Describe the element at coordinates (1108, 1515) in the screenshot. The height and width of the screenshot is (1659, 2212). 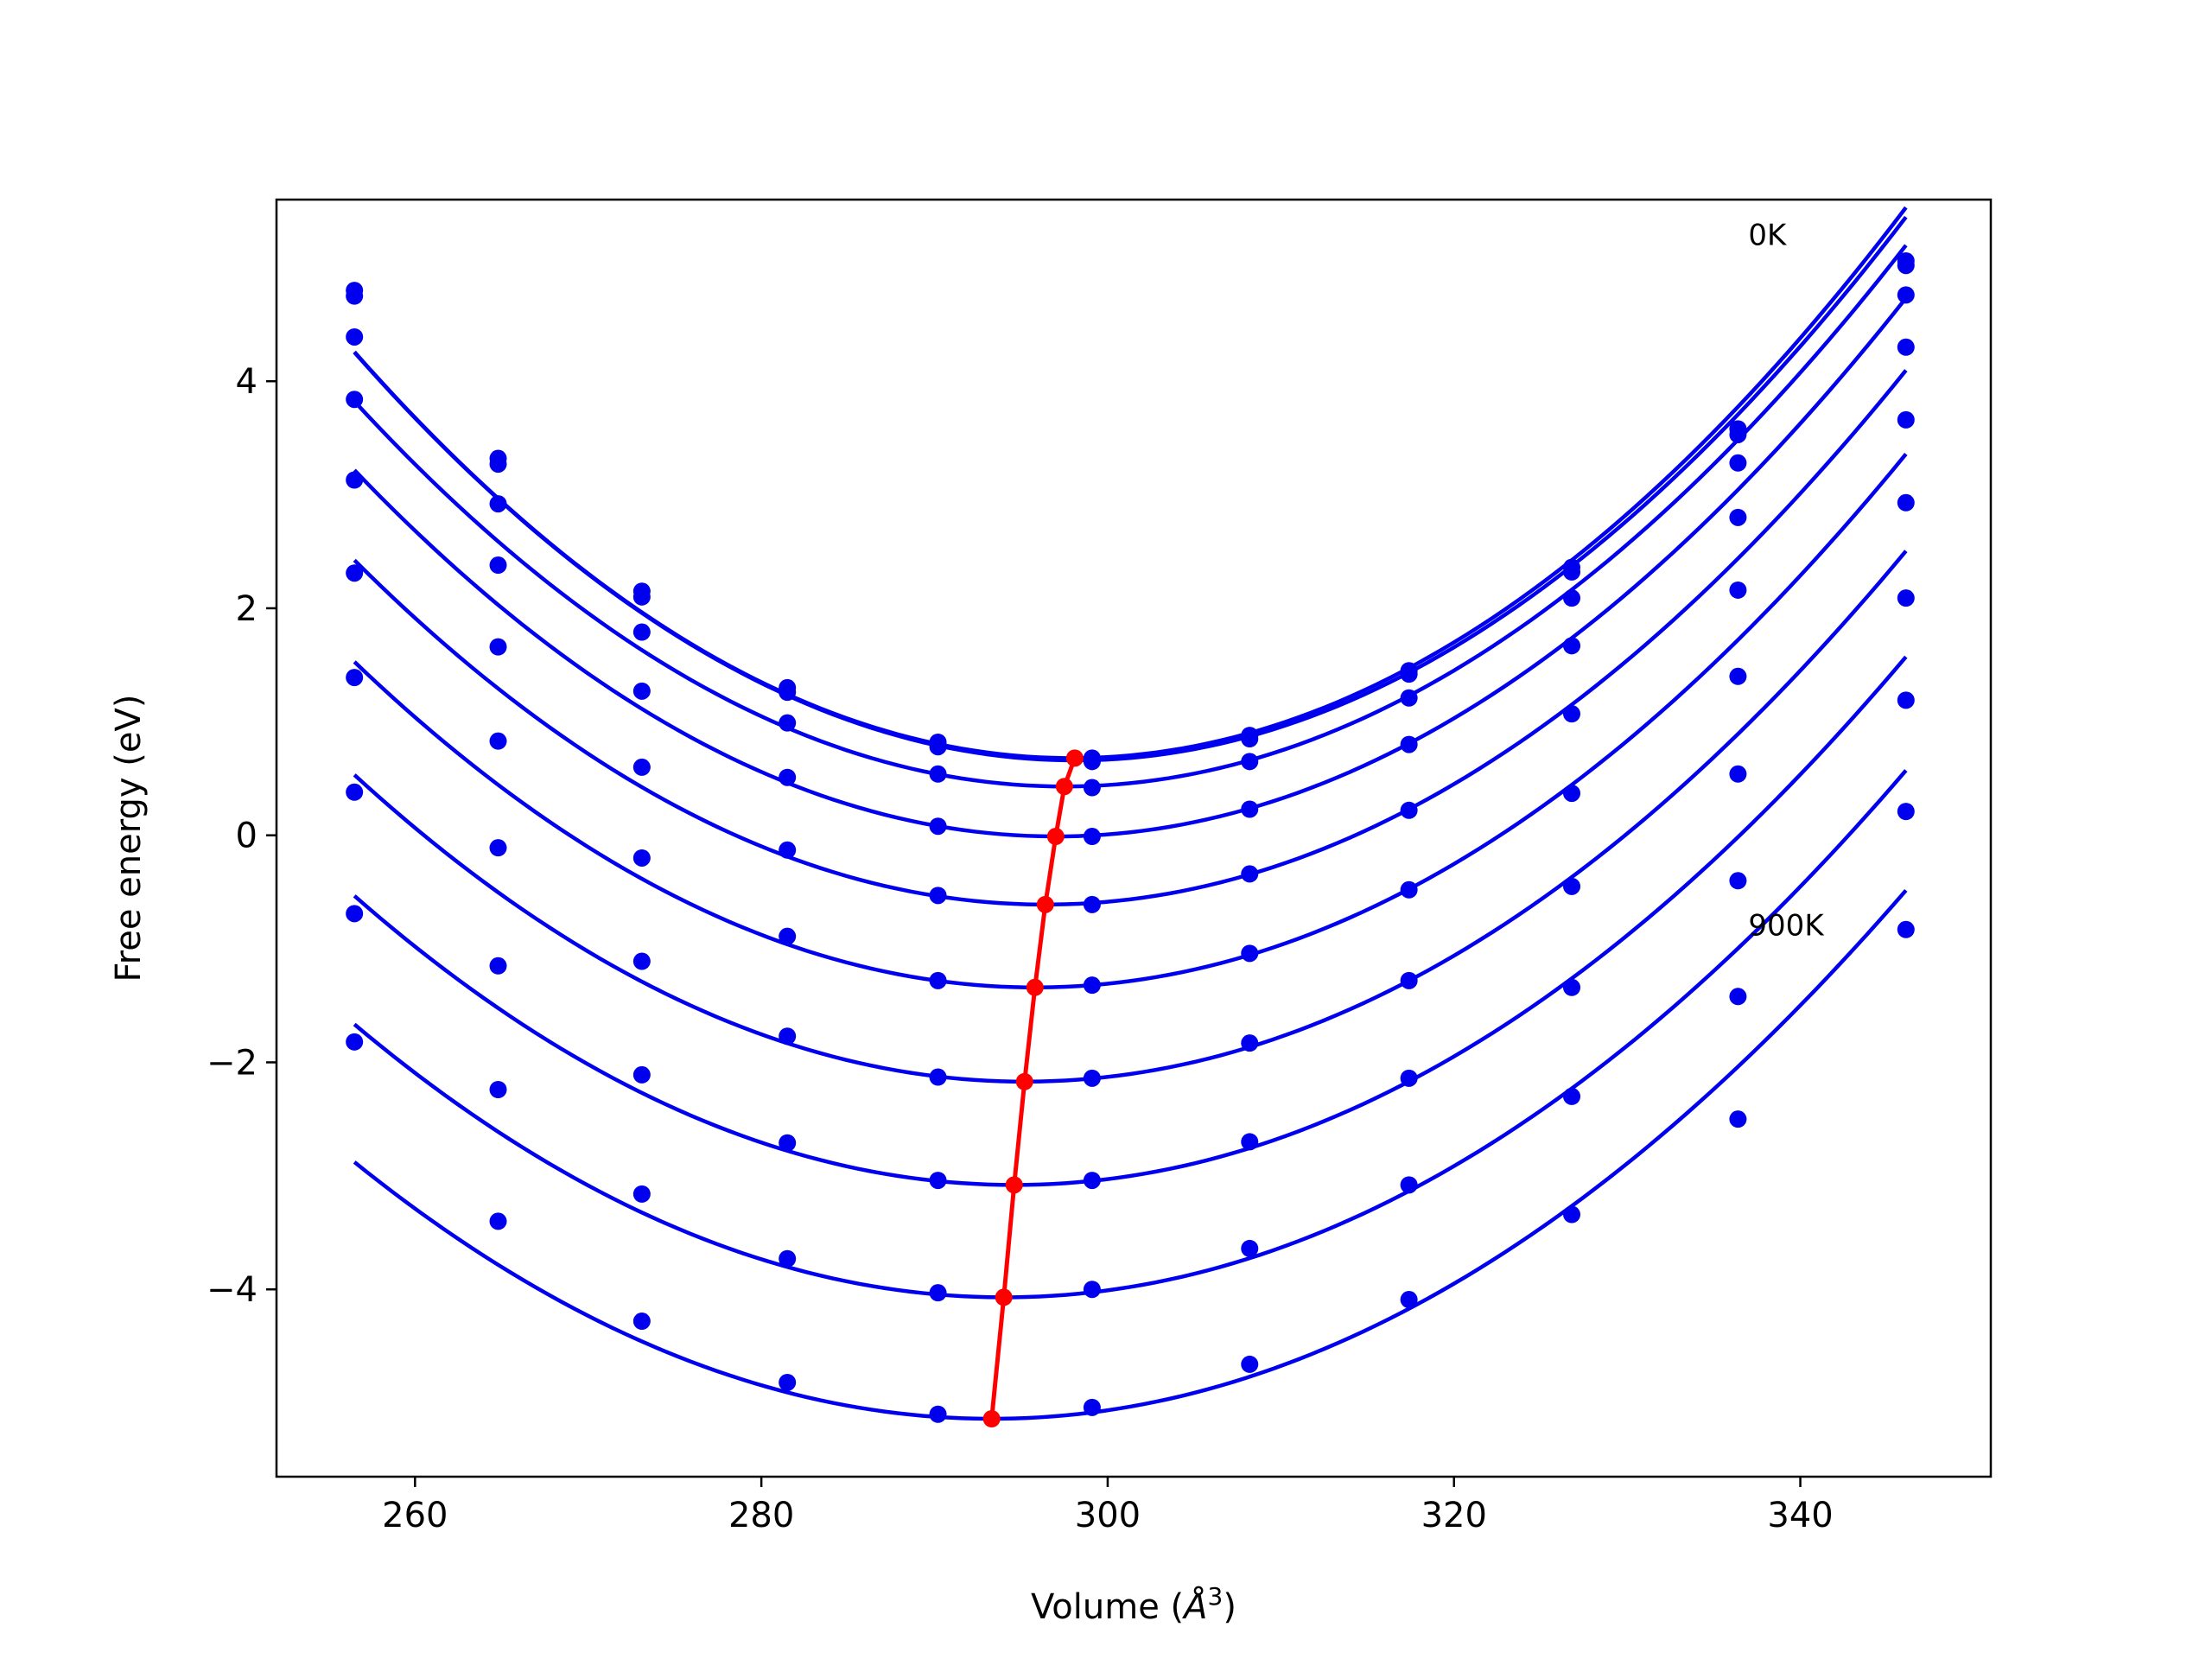
I see `x-tick-label-2: 300` at that location.